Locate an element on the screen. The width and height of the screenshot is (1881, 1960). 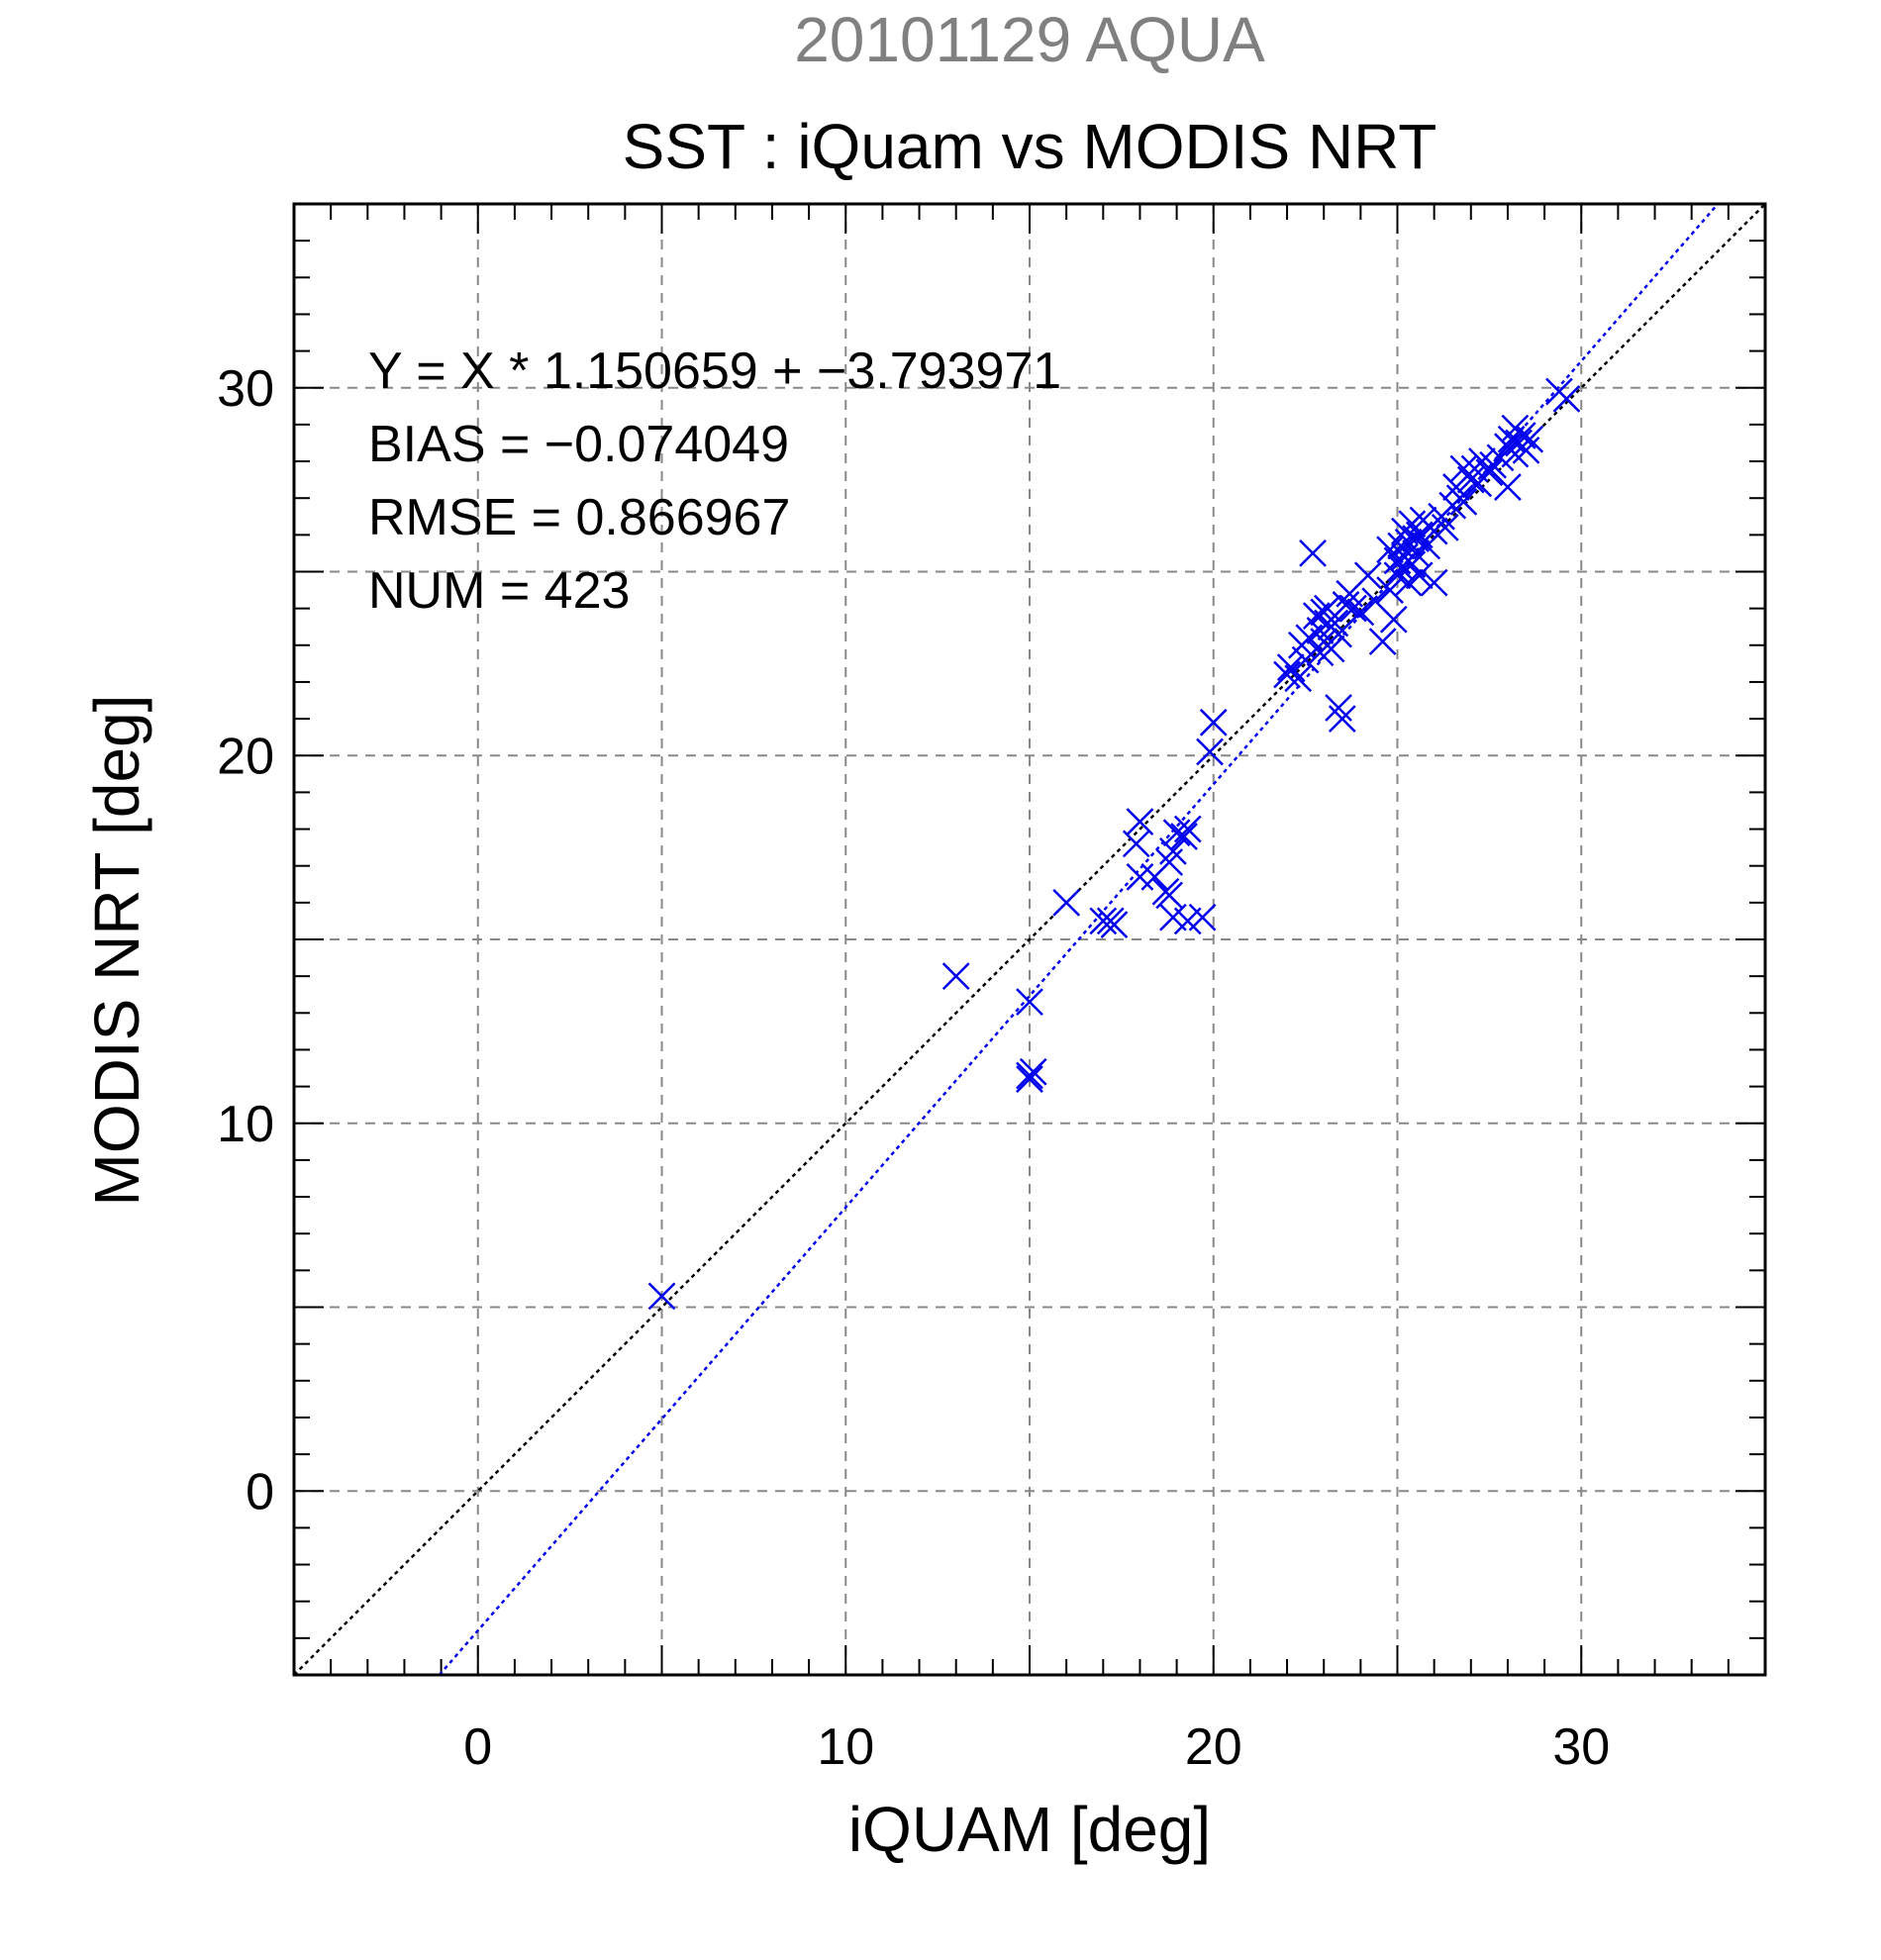
chart-subtitle: SST : iQuam vs MODIS NRT is located at coordinates (1030, 146).